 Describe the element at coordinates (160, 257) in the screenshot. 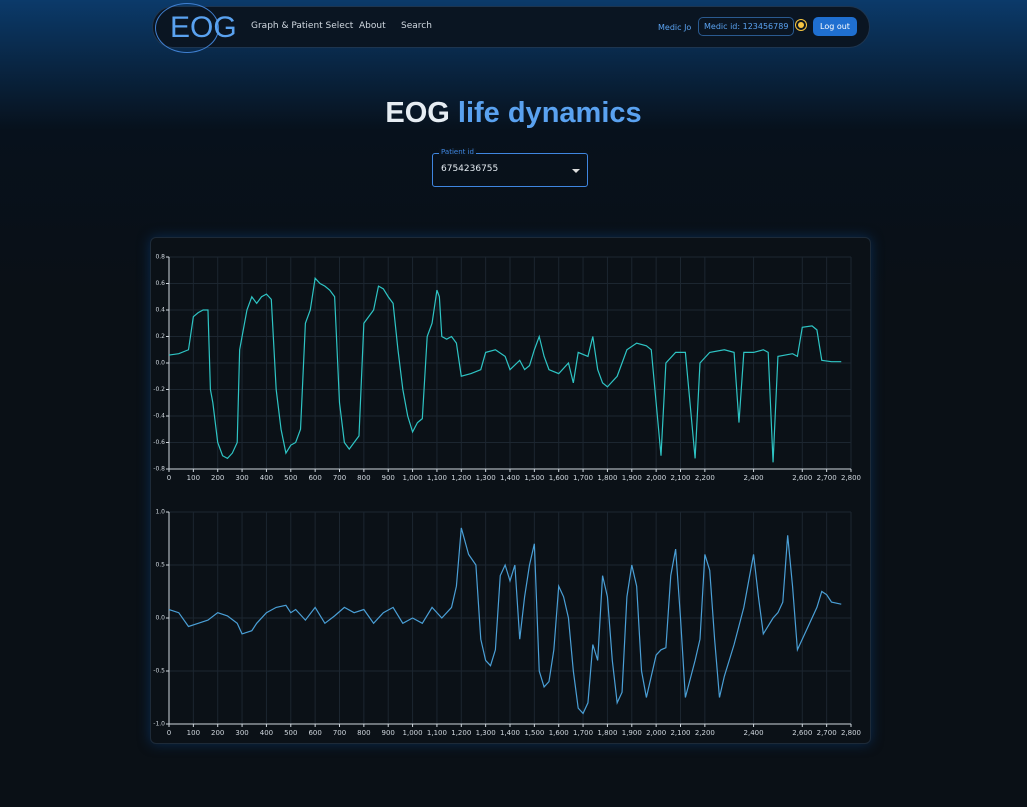

I see `y-tick-label: 0.8` at that location.